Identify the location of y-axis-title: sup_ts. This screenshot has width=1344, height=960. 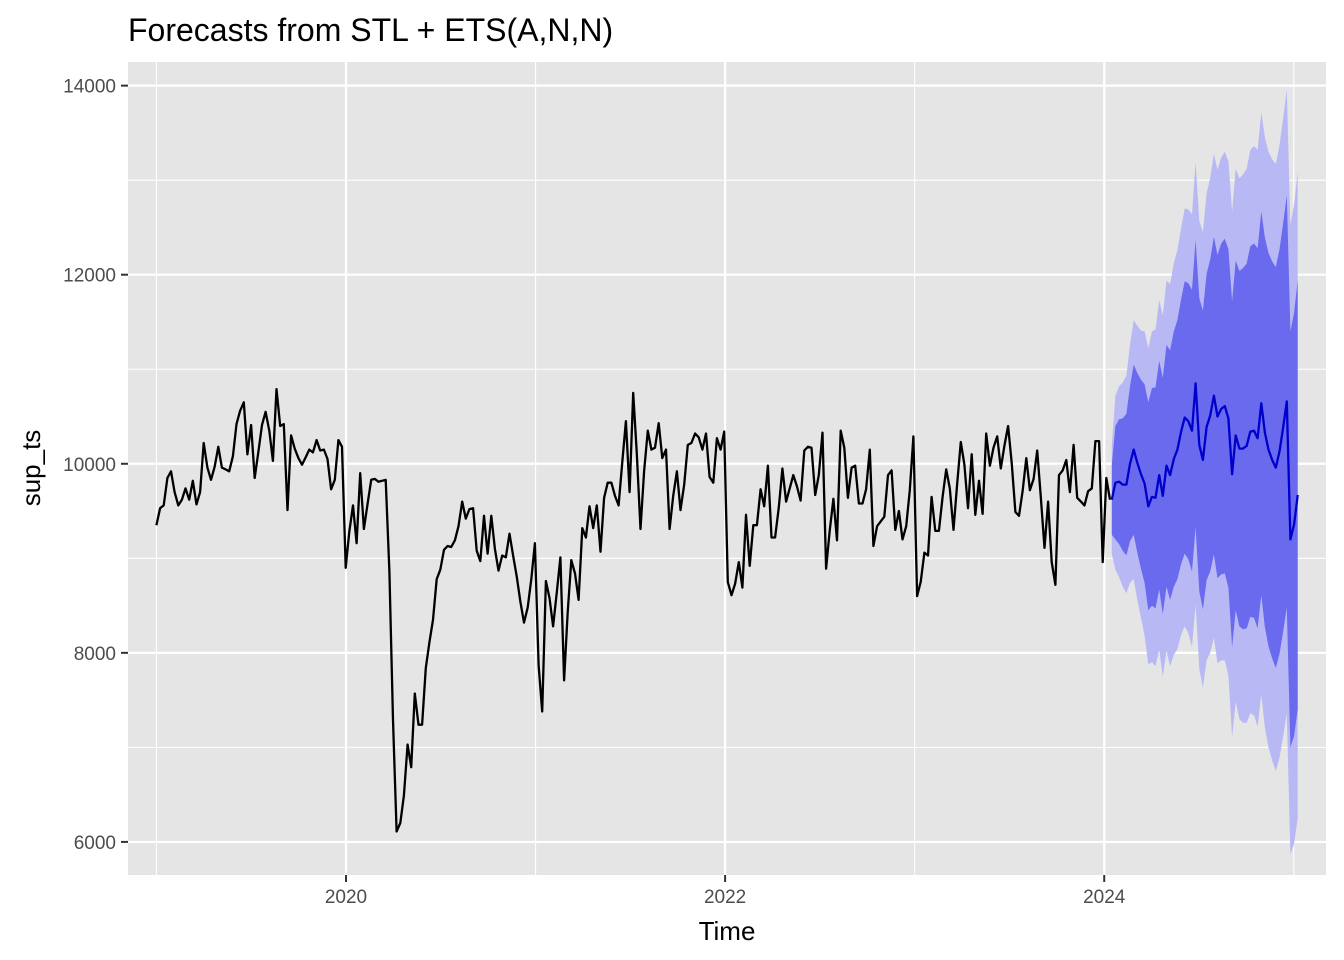
(31, 468).